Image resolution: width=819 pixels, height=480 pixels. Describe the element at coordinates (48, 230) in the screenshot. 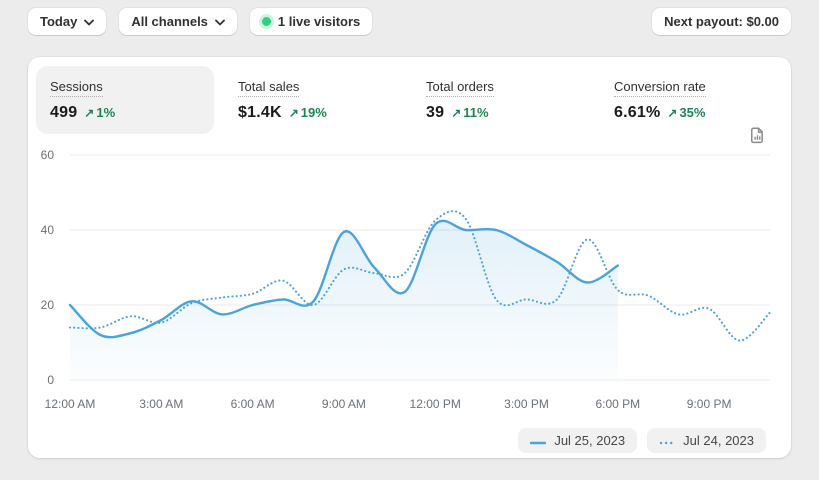

I see `svg-text: 40` at that location.